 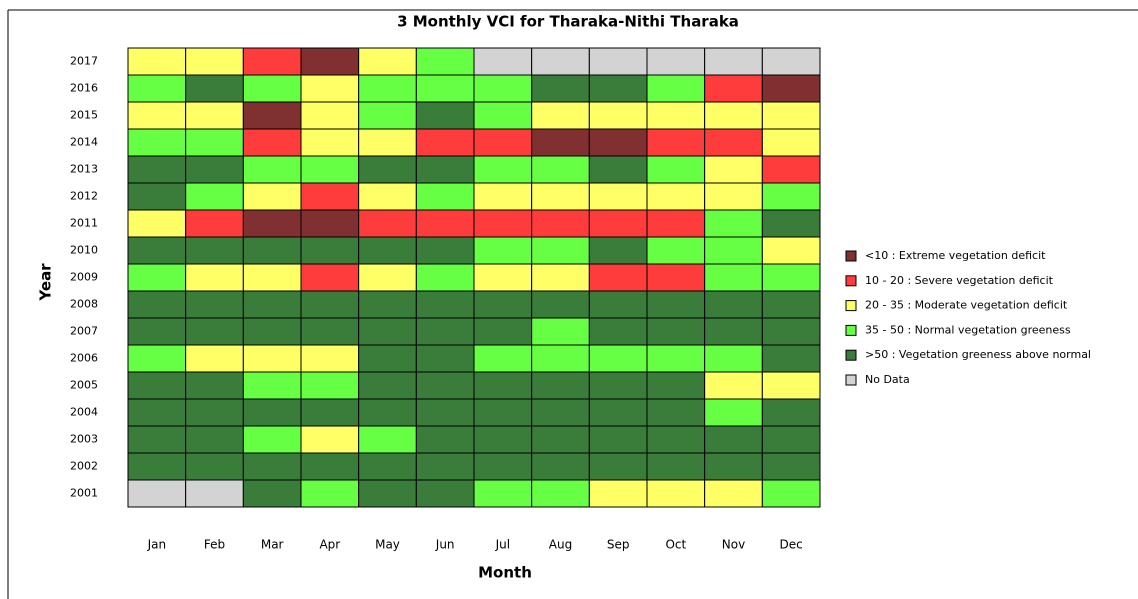 What do you see at coordinates (733, 545) in the screenshot?
I see `x-tick-label: Nov` at bounding box center [733, 545].